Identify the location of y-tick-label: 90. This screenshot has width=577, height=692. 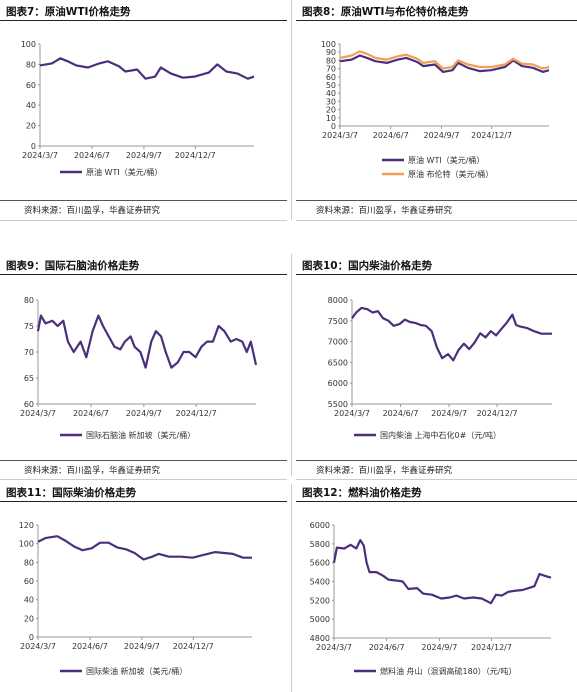
(331, 52).